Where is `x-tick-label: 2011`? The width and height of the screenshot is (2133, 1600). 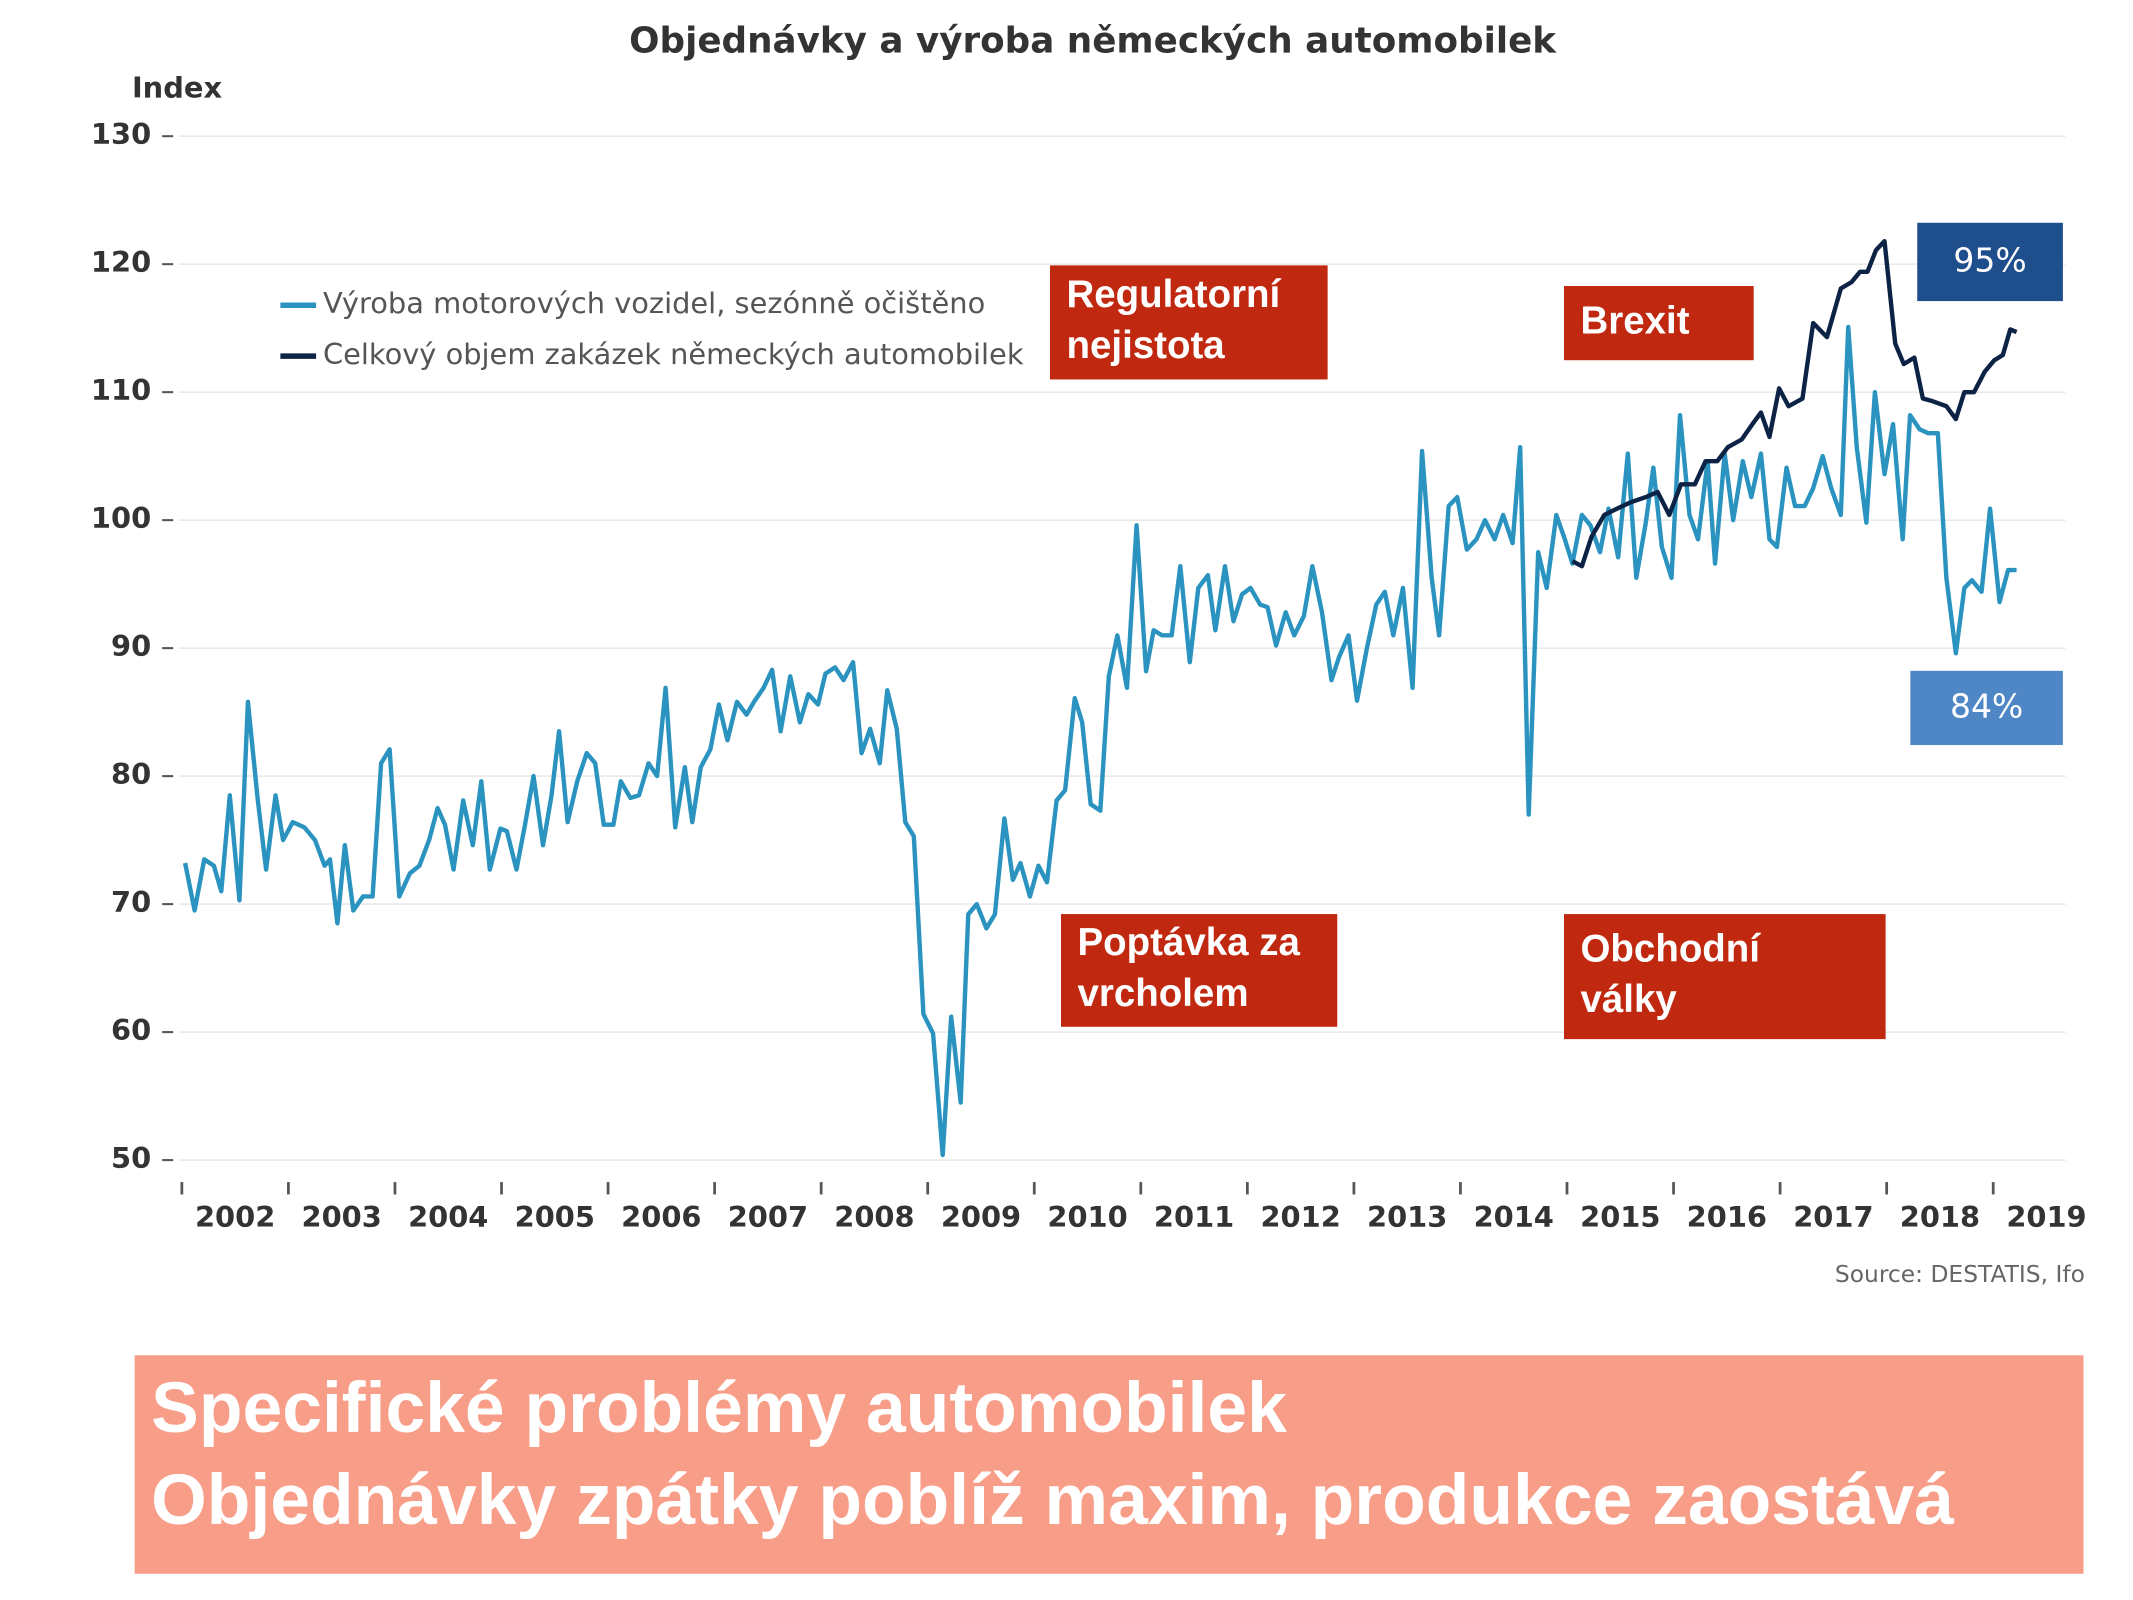
x-tick-label: 2011 is located at coordinates (1194, 1217).